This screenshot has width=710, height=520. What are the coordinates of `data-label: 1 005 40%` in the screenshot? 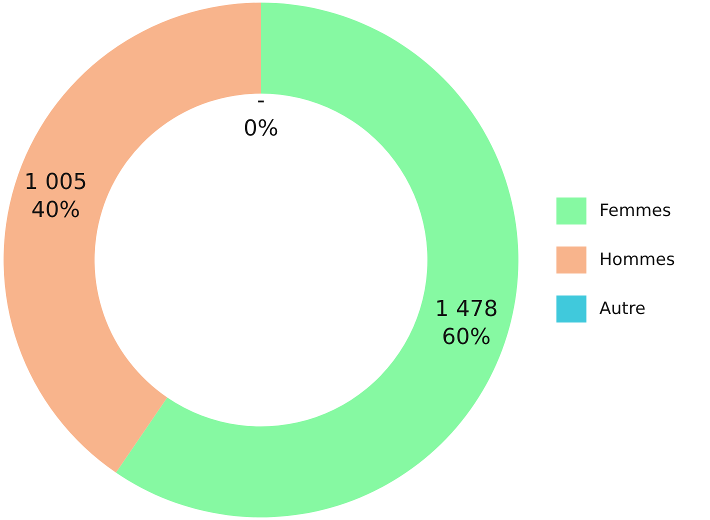 It's located at (56, 197).